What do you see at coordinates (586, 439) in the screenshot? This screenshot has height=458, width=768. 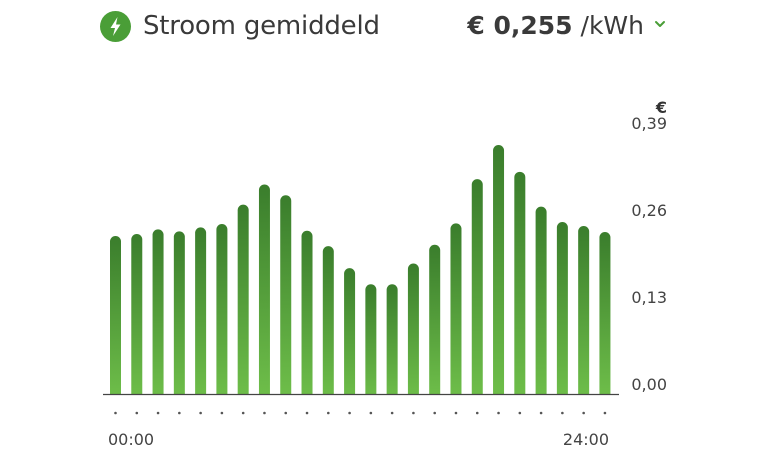 I see `x-label-end: 24:00` at bounding box center [586, 439].